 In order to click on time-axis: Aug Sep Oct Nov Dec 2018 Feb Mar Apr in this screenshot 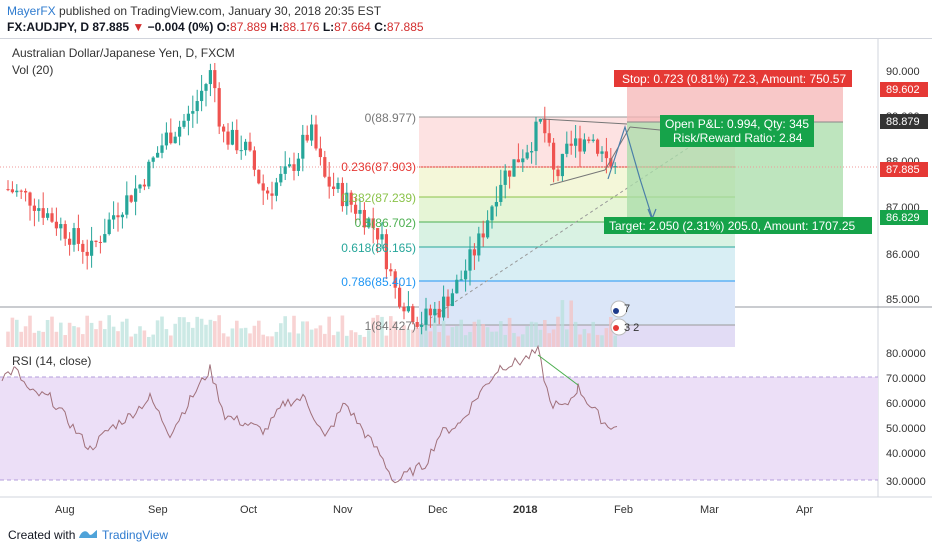, I will do `click(434, 510)`.